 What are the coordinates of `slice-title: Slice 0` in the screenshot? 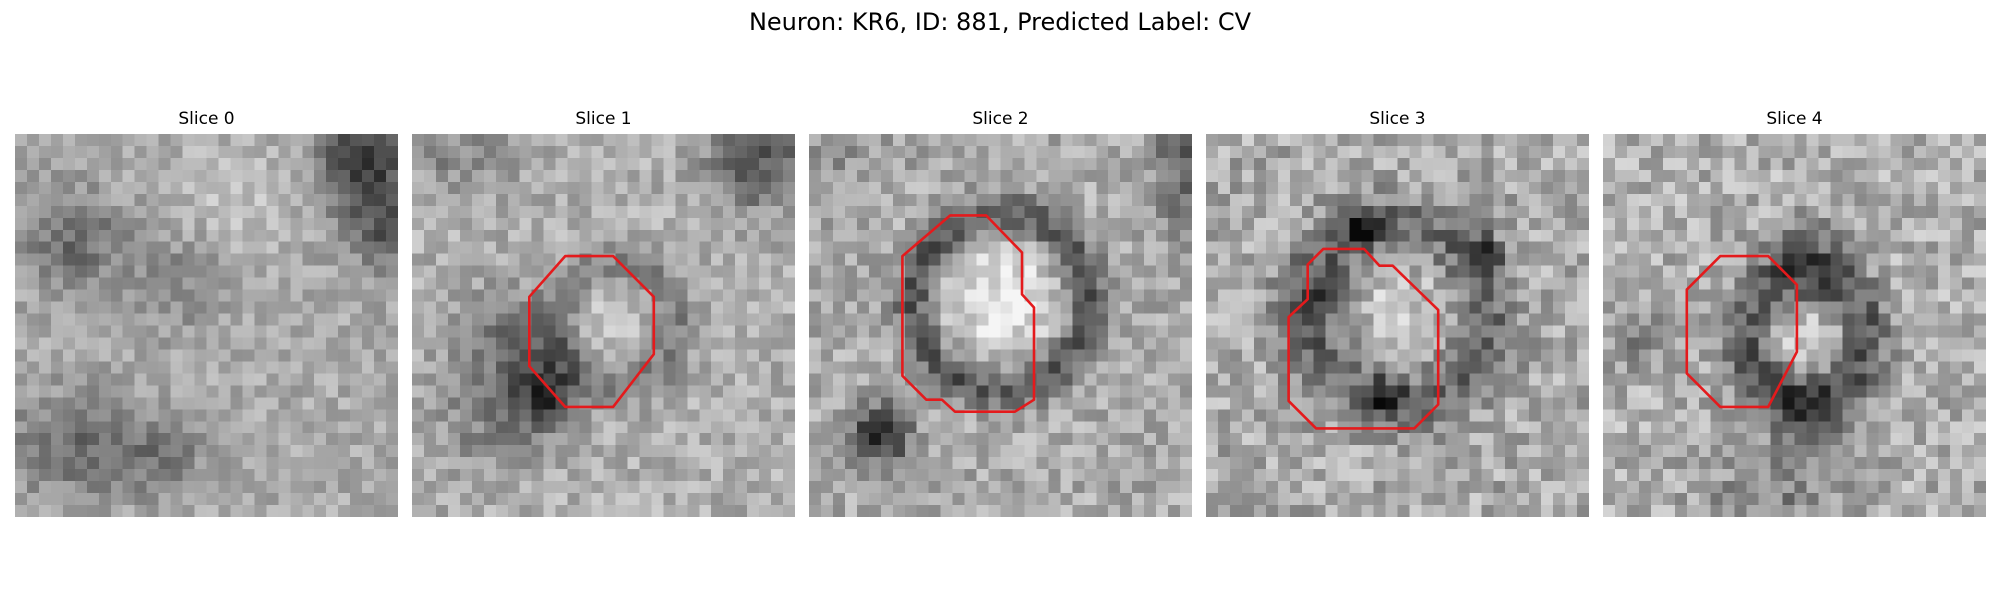 It's located at (206, 119).